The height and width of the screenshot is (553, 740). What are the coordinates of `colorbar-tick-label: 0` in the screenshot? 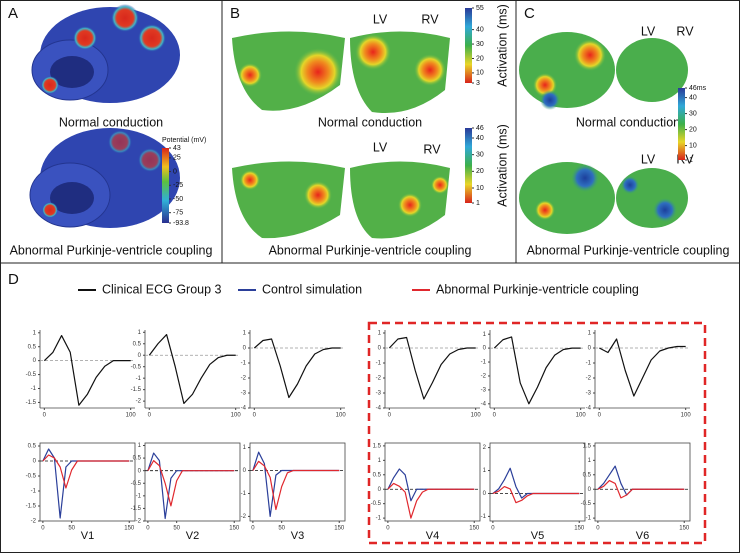 It's located at (175, 171).